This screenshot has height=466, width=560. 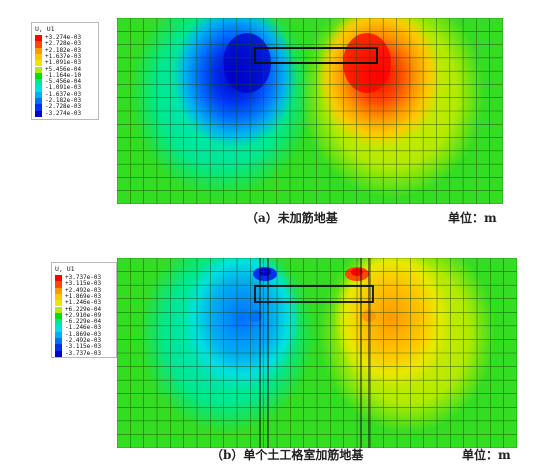 What do you see at coordinates (486, 455) in the screenshot?
I see `unit-label-b: 单位：m` at bounding box center [486, 455].